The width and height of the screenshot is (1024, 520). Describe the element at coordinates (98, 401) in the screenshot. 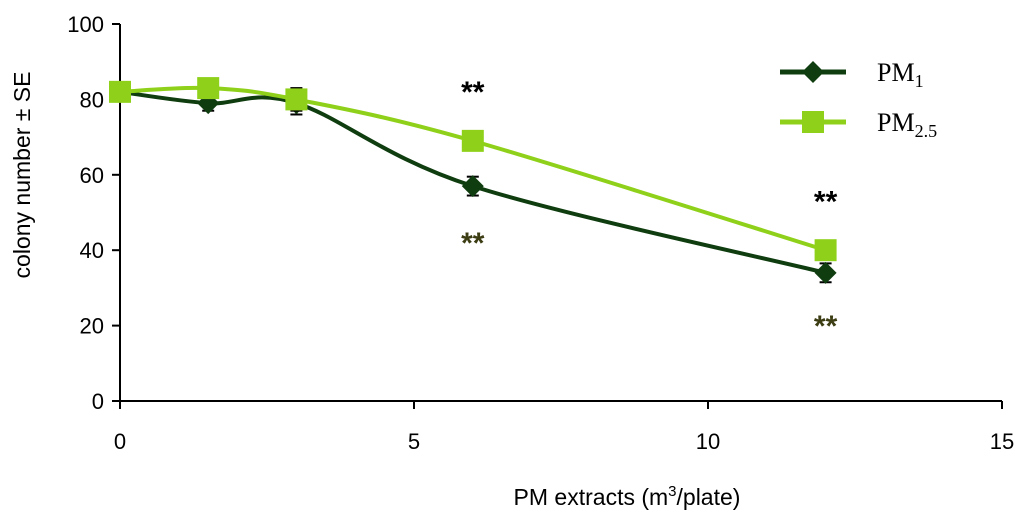

I see `y-tick-label: 0` at that location.